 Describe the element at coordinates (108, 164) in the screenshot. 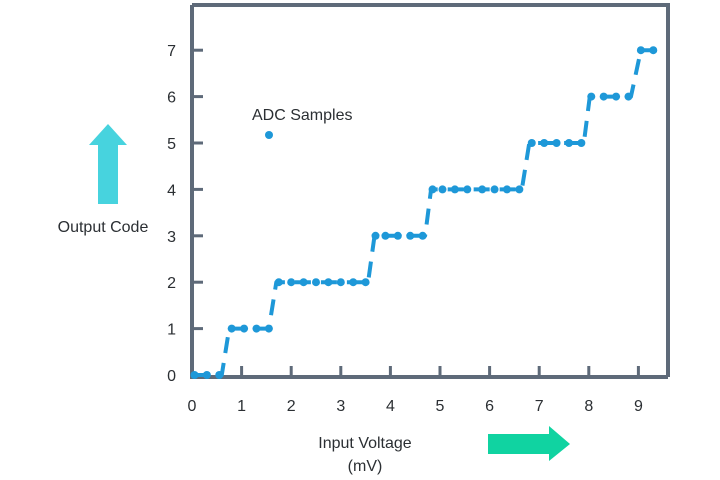

I see `up-arrow-decoration` at that location.